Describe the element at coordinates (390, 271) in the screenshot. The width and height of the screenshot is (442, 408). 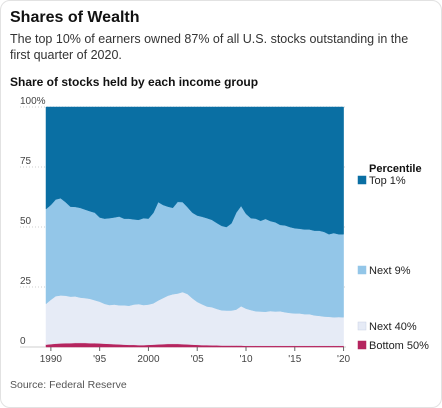
I see `legend-label-next-9: Next 9%` at that location.